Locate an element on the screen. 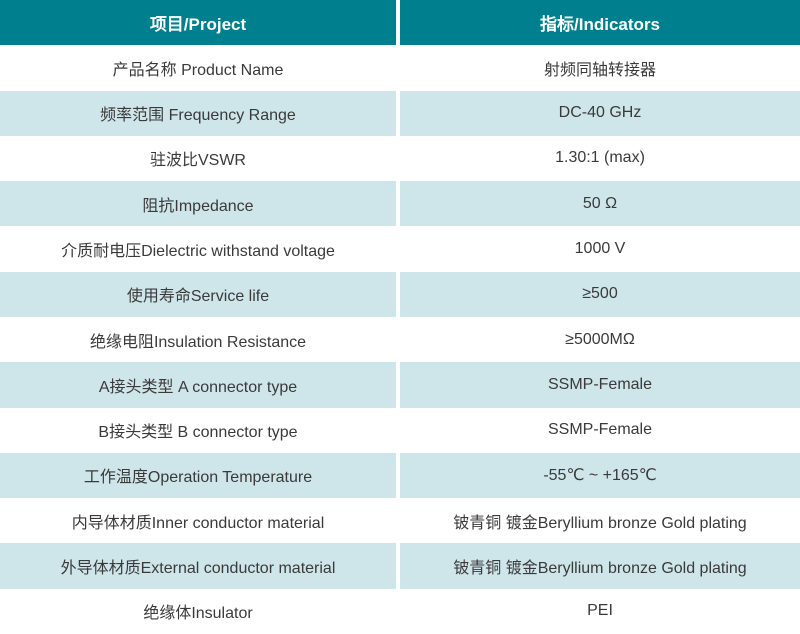 The image size is (800, 634). table-row-a-connector-type: A接头类型 A connector type SSMP-Female is located at coordinates (400, 385).